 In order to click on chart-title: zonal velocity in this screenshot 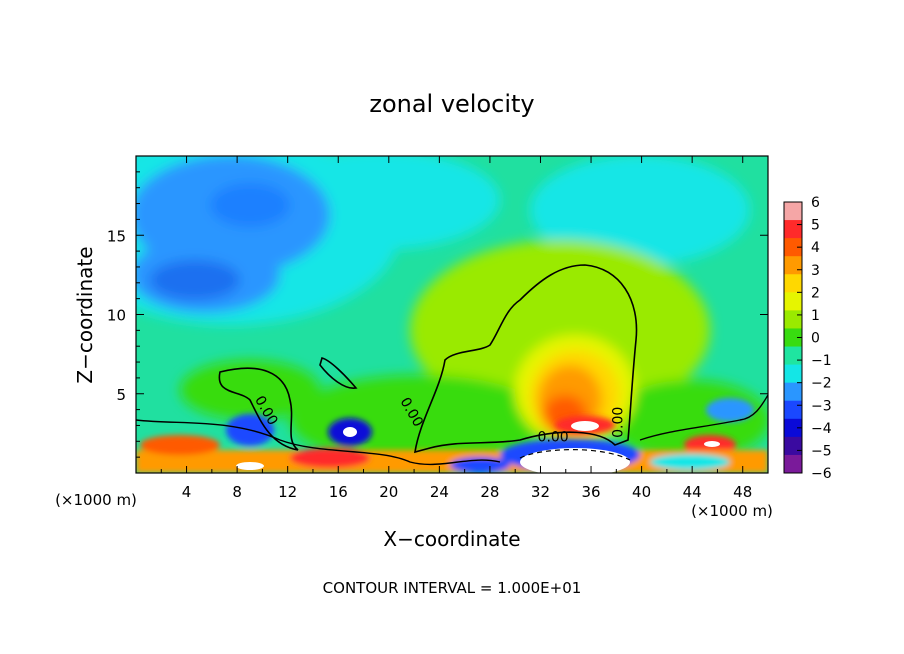, I will do `click(451, 104)`.